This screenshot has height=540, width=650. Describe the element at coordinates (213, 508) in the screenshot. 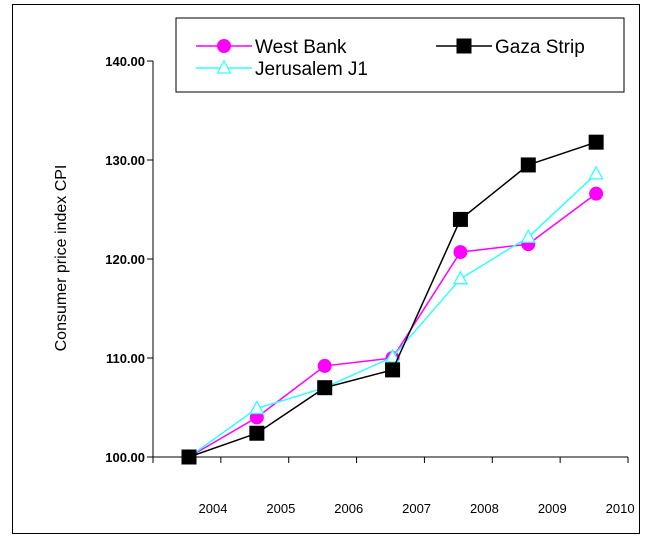

I see `x-tick-label: 2004` at that location.